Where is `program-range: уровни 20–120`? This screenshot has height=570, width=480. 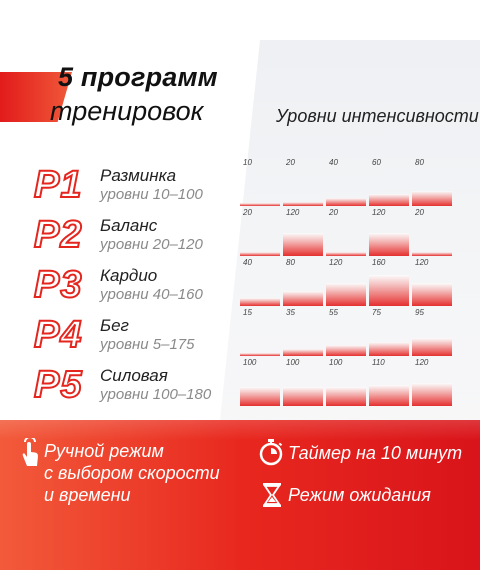 program-range: уровни 20–120 is located at coordinates (151, 244).